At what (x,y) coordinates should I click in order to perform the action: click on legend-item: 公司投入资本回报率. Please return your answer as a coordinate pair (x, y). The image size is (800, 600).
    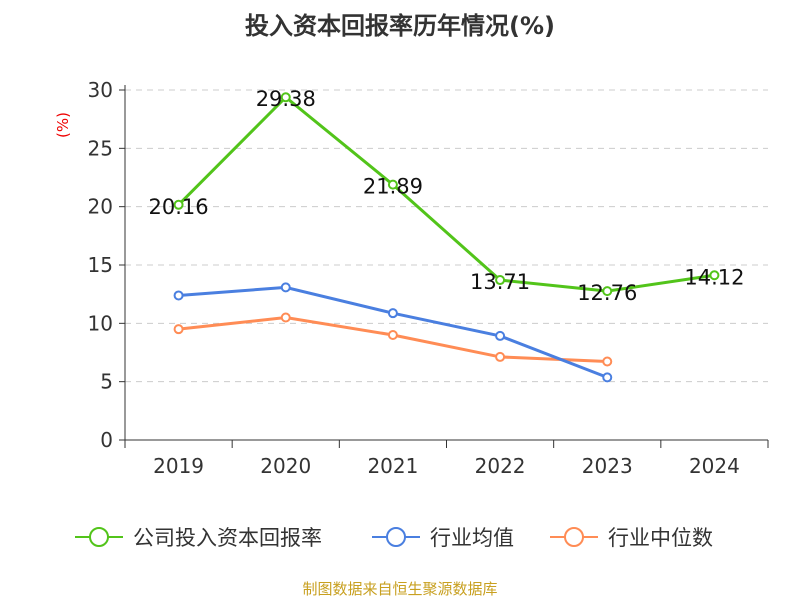
    Looking at the image, I should click on (198, 538).